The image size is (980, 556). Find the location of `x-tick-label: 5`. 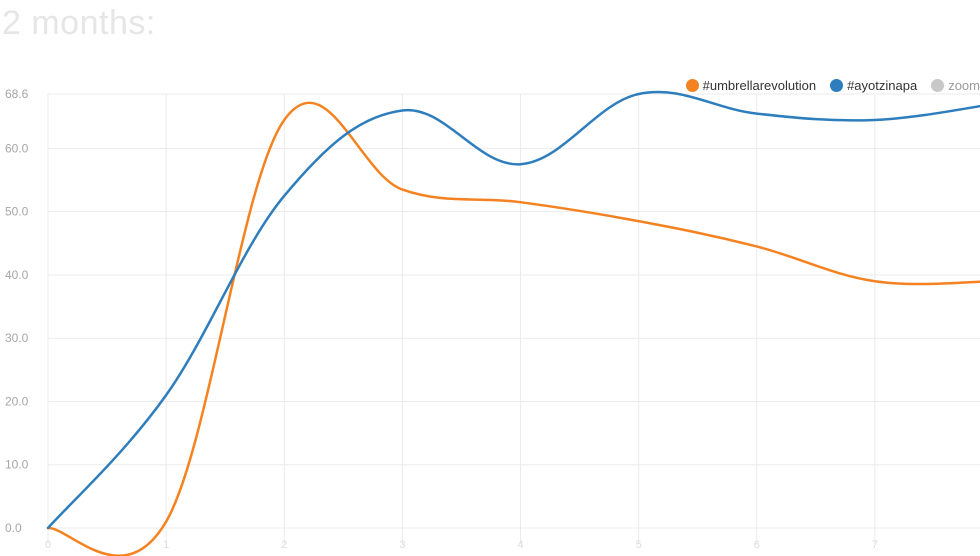

x-tick-label: 5 is located at coordinates (639, 545).